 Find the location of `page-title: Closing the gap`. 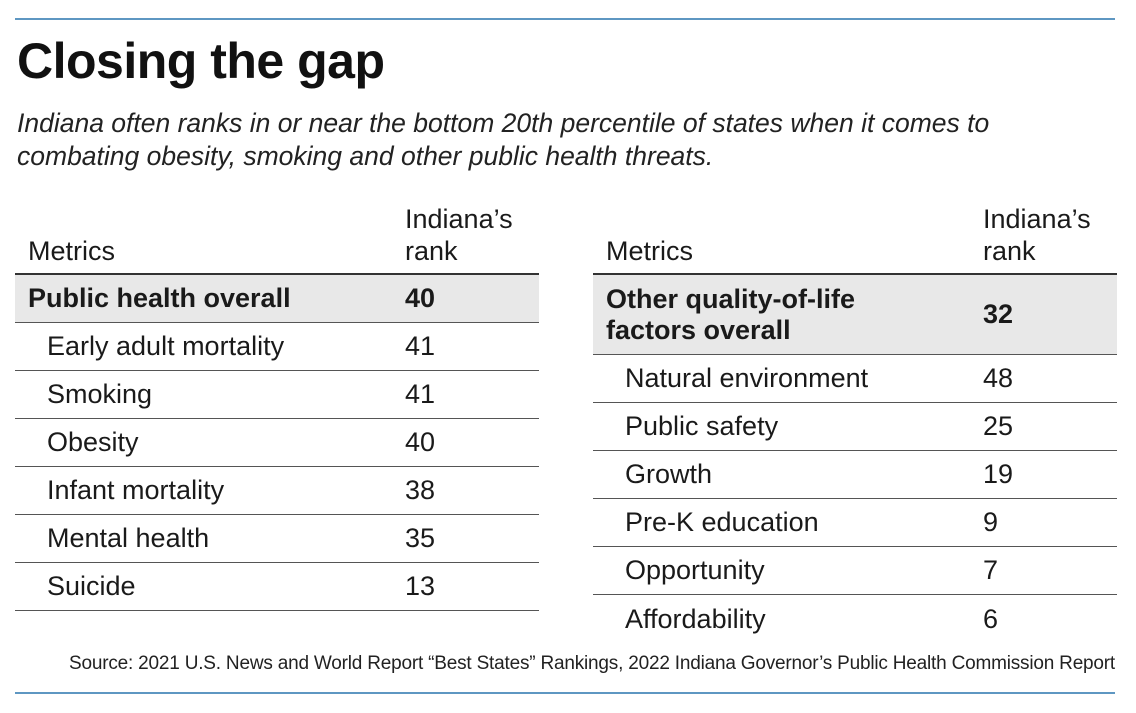

page-title: Closing the gap is located at coordinates (201, 61).